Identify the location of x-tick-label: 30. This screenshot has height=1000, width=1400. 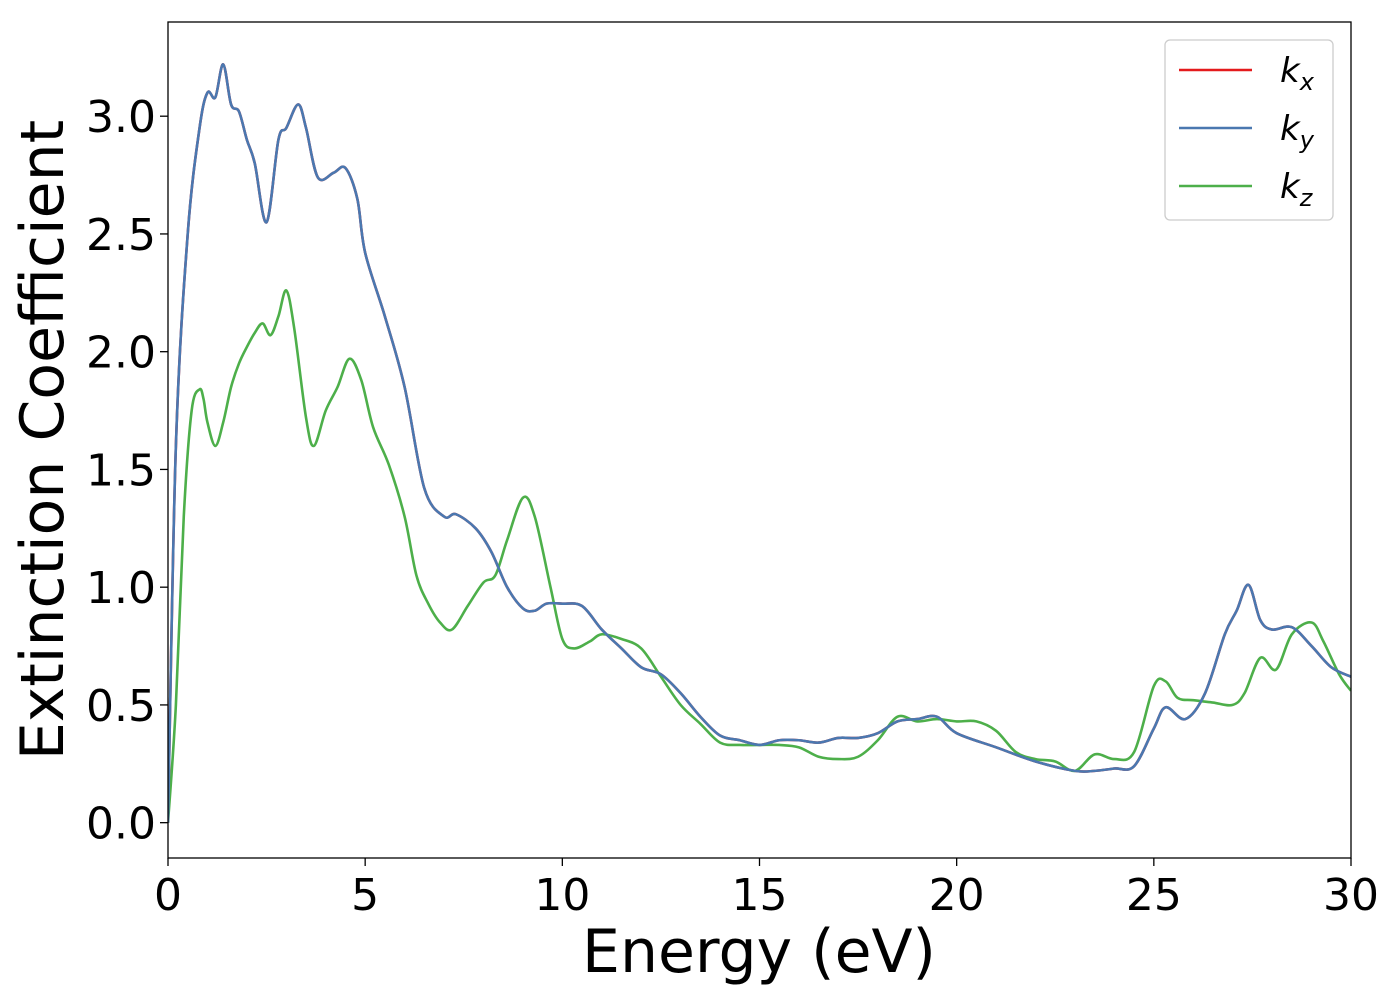
(1351, 895).